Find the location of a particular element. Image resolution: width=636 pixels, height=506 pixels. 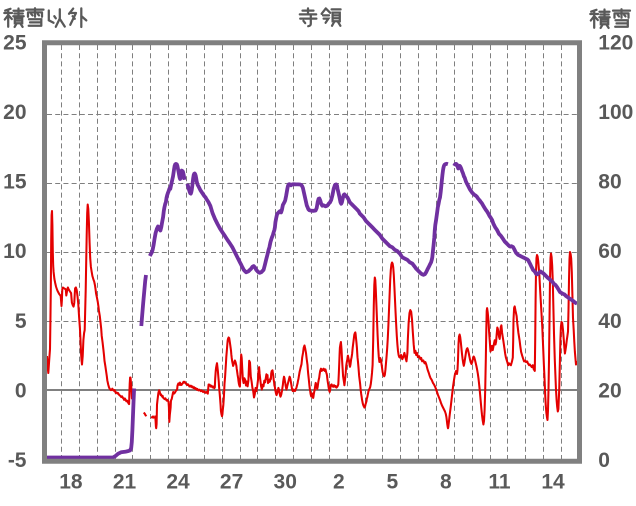

svg-text: 30 is located at coordinates (285, 482).